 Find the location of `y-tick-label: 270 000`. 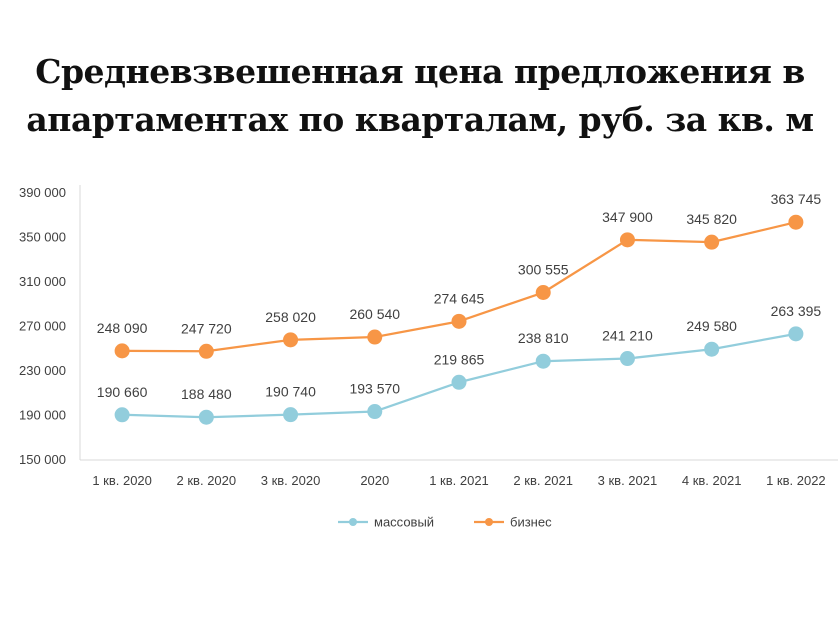

y-tick-label: 270 000 is located at coordinates (42, 326).